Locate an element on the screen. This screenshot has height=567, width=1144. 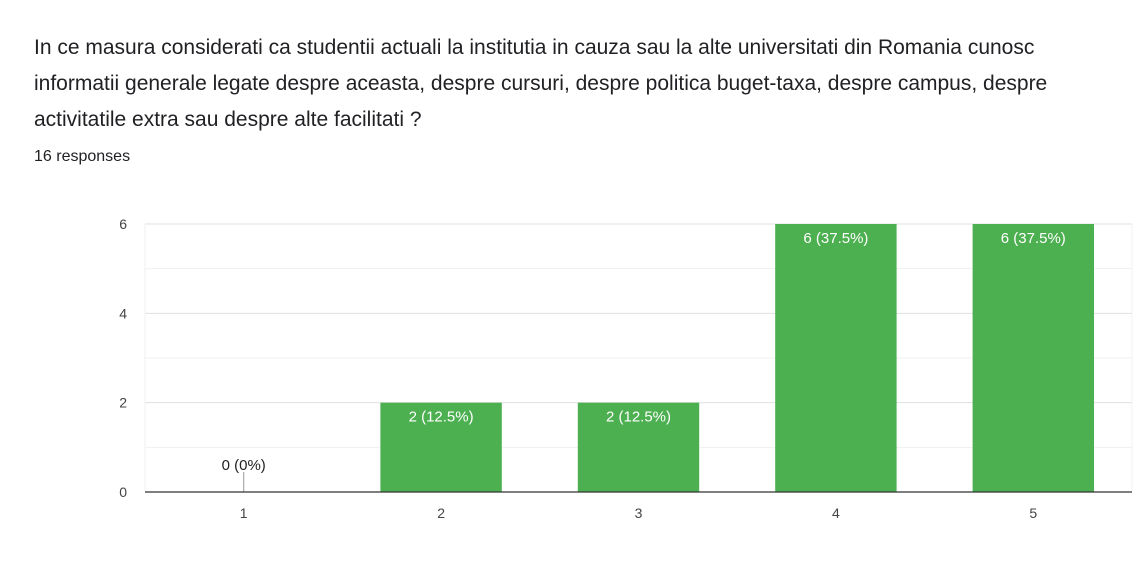
x-tick-label: 2 is located at coordinates (441, 513).